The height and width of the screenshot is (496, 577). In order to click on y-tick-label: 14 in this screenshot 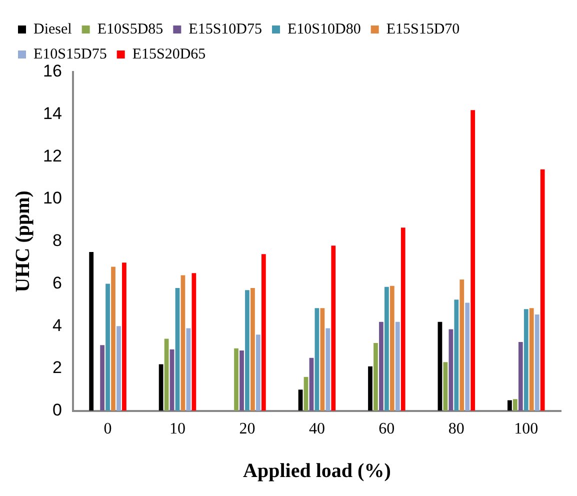, I will do `click(52, 114)`.